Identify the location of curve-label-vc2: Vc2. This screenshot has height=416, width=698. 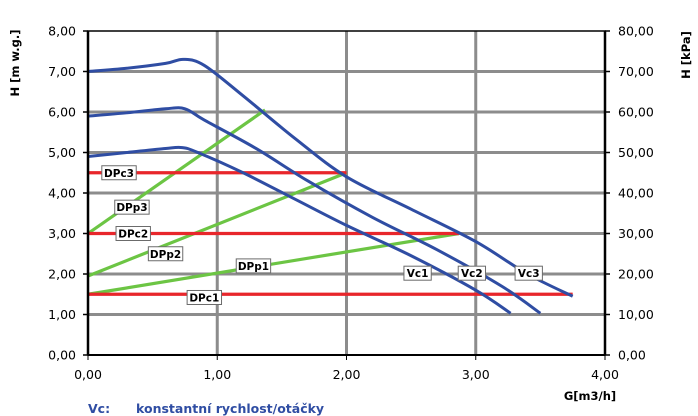
(472, 273).